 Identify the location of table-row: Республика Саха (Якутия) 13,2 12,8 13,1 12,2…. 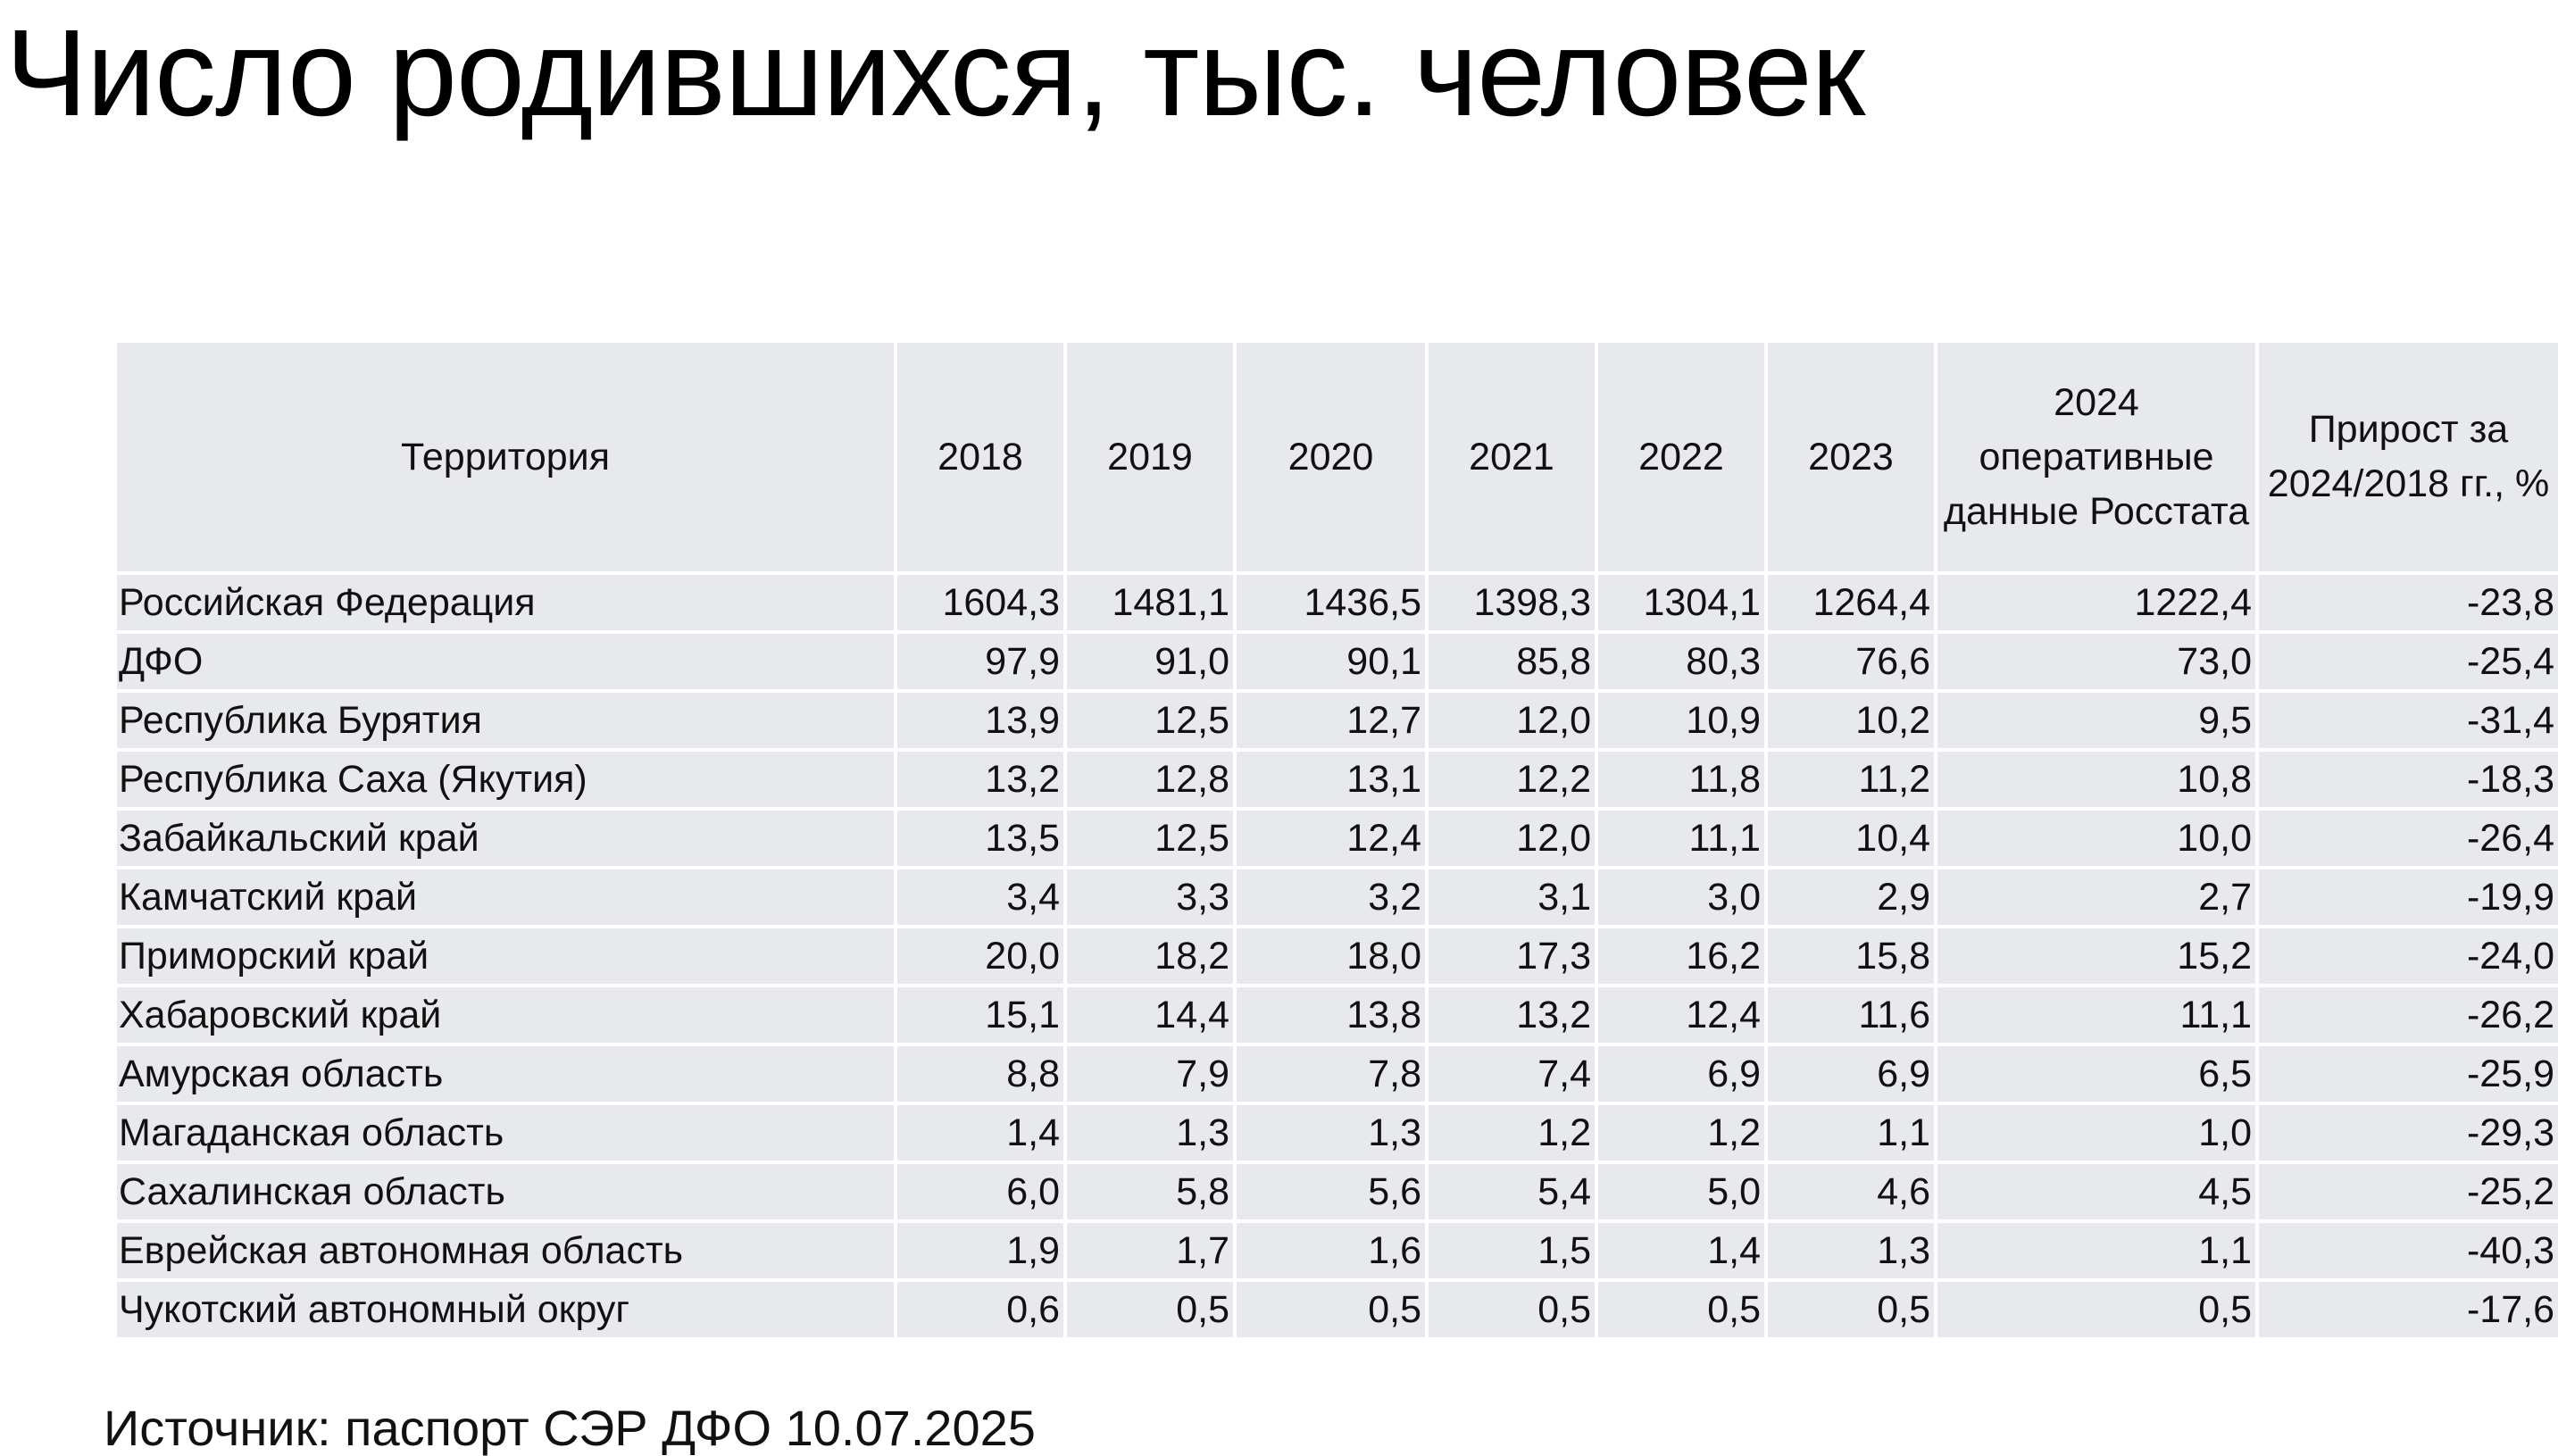
(1337, 778).